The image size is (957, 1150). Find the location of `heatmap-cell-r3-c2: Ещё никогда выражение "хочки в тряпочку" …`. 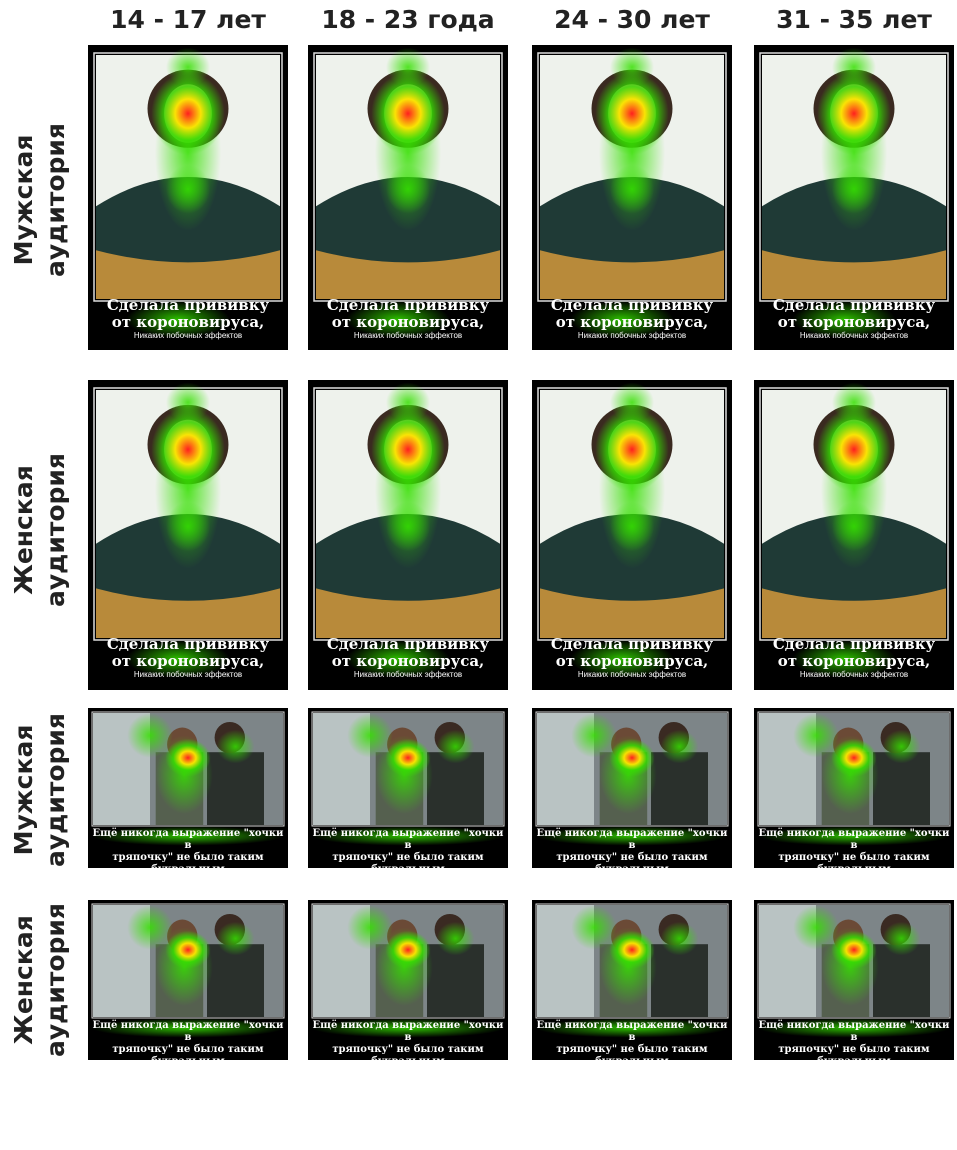

heatmap-cell-r3-c2: Ещё никогда выражение "хочки в тряпочку" … is located at coordinates (408, 791).